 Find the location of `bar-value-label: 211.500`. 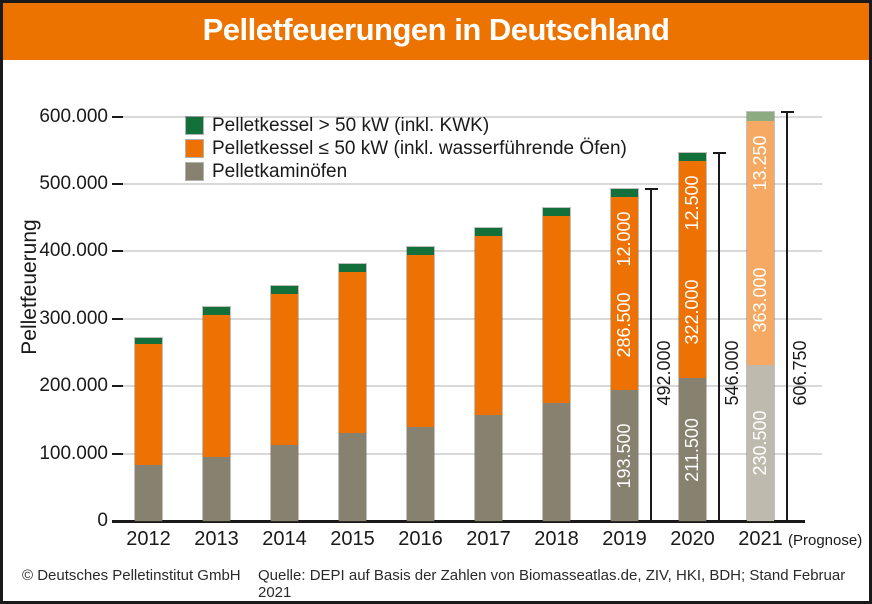

bar-value-label: 211.500 is located at coordinates (692, 449).